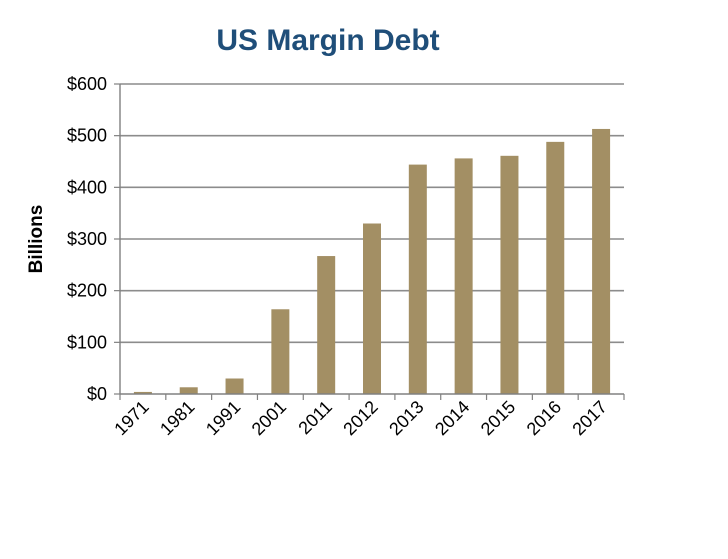 The width and height of the screenshot is (728, 559). Describe the element at coordinates (87, 187) in the screenshot. I see `y-tick-label: $400` at that location.